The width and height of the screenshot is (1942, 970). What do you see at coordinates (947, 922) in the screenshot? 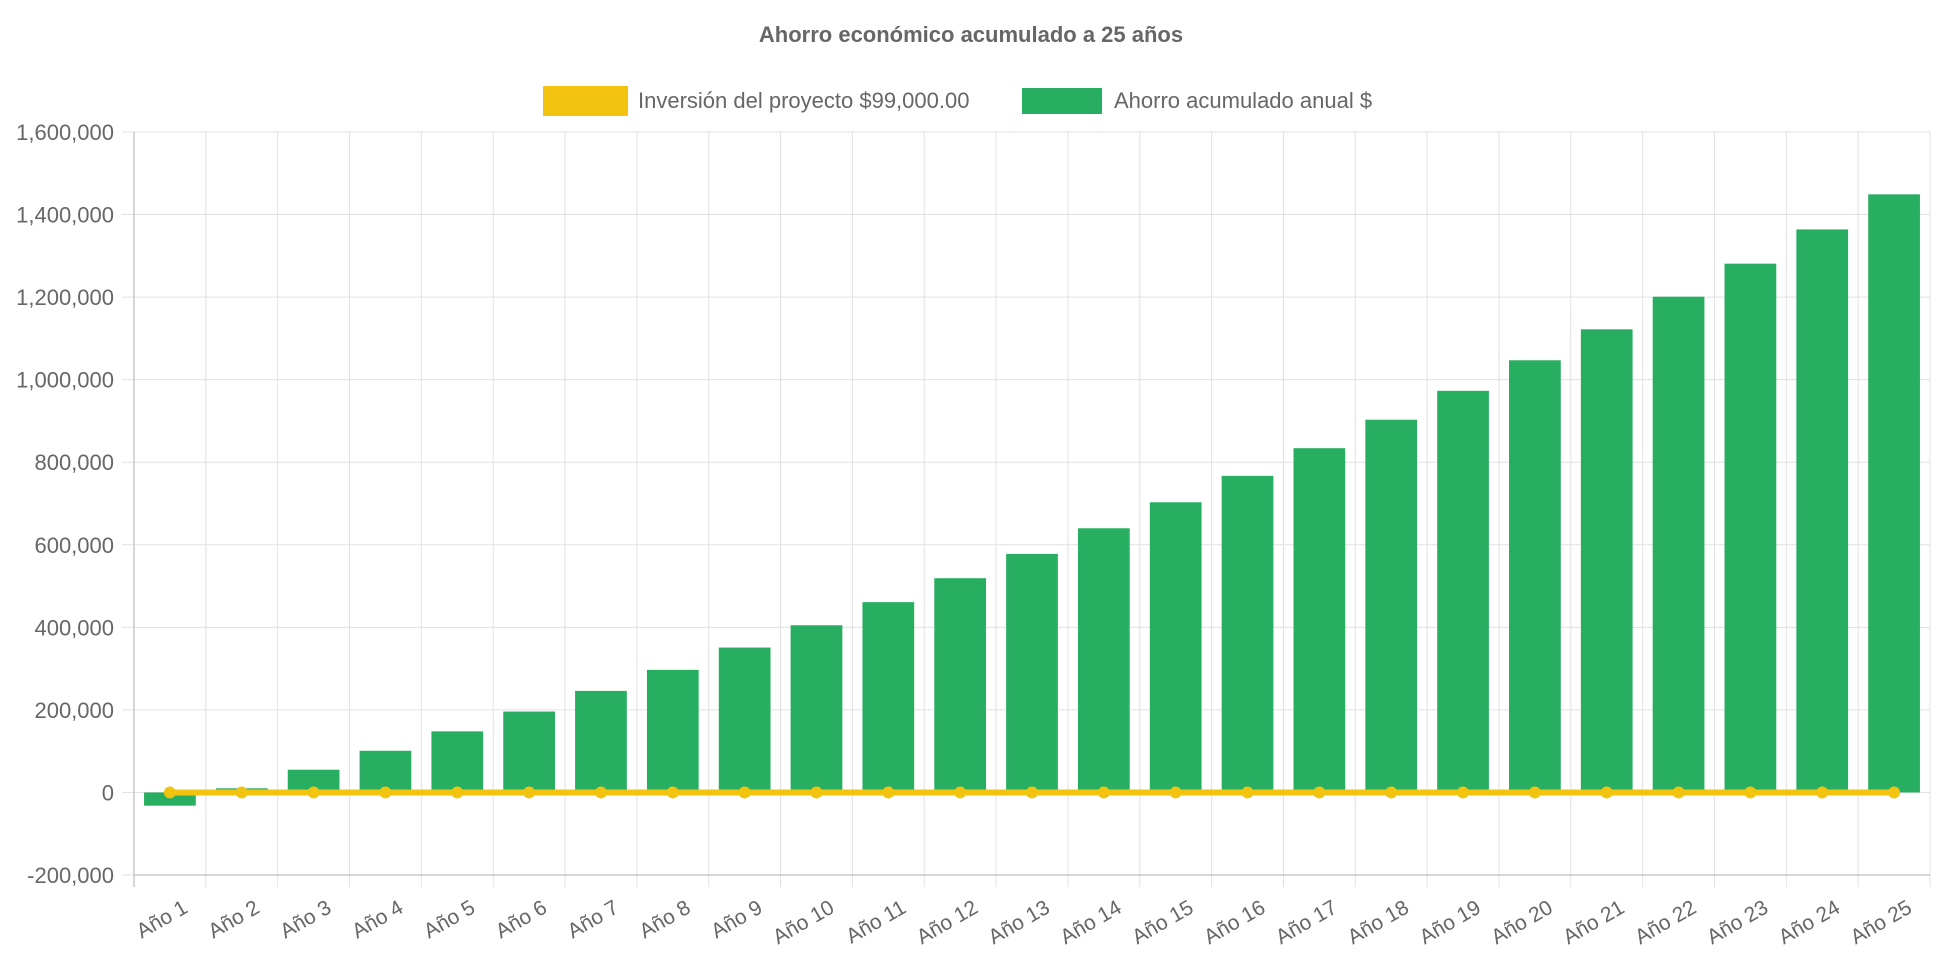
I see `x-tick-label: Año 12` at bounding box center [947, 922].